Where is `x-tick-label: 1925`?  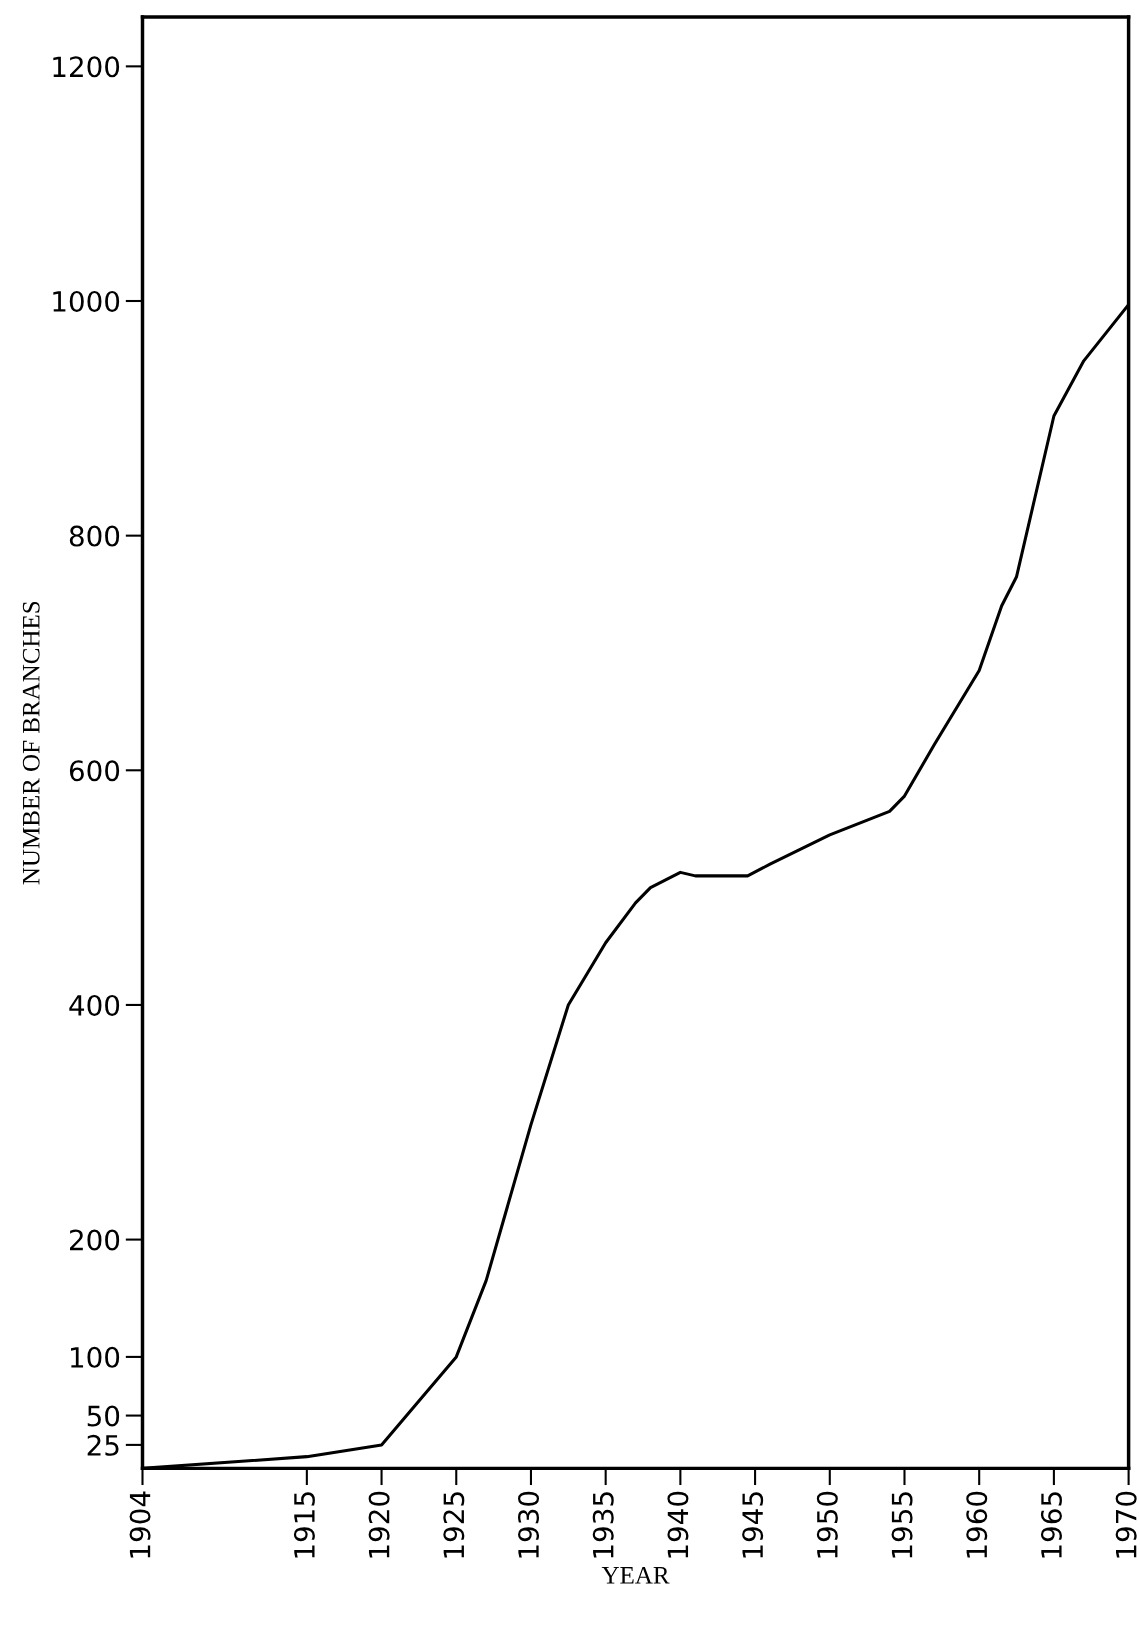
x-tick-label: 1925 is located at coordinates (454, 1525).